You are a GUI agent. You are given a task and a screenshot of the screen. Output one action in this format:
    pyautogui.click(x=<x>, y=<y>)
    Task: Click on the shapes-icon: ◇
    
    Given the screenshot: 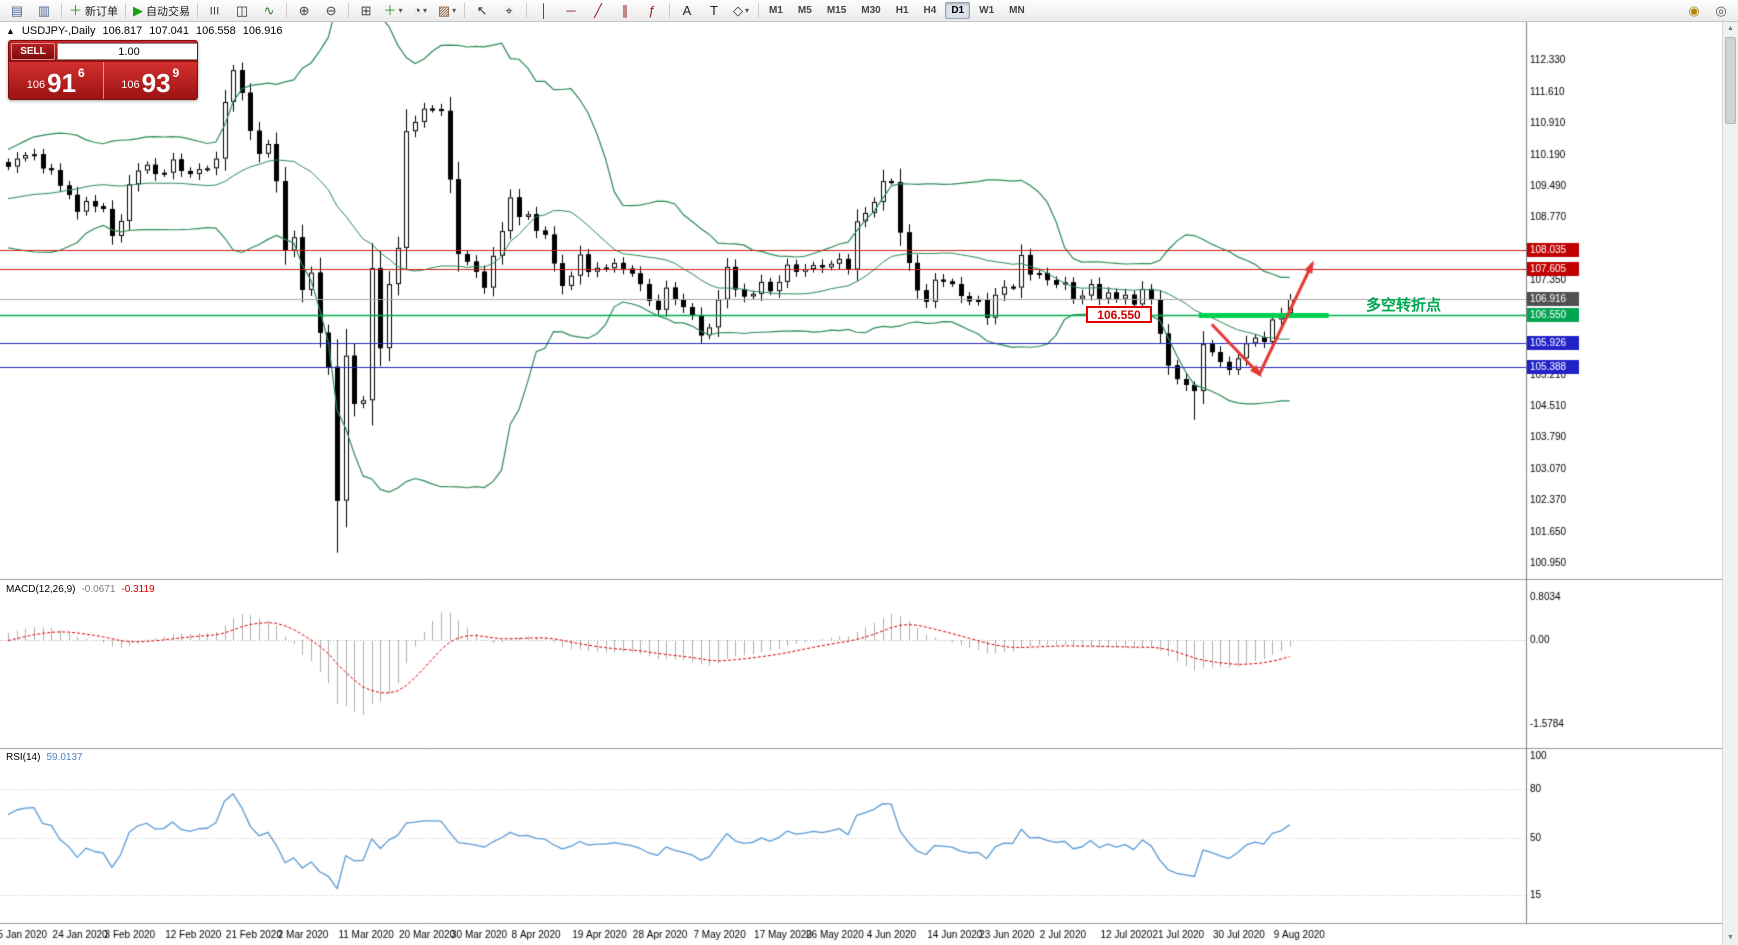 What is the action you would take?
    pyautogui.click(x=738, y=10)
    